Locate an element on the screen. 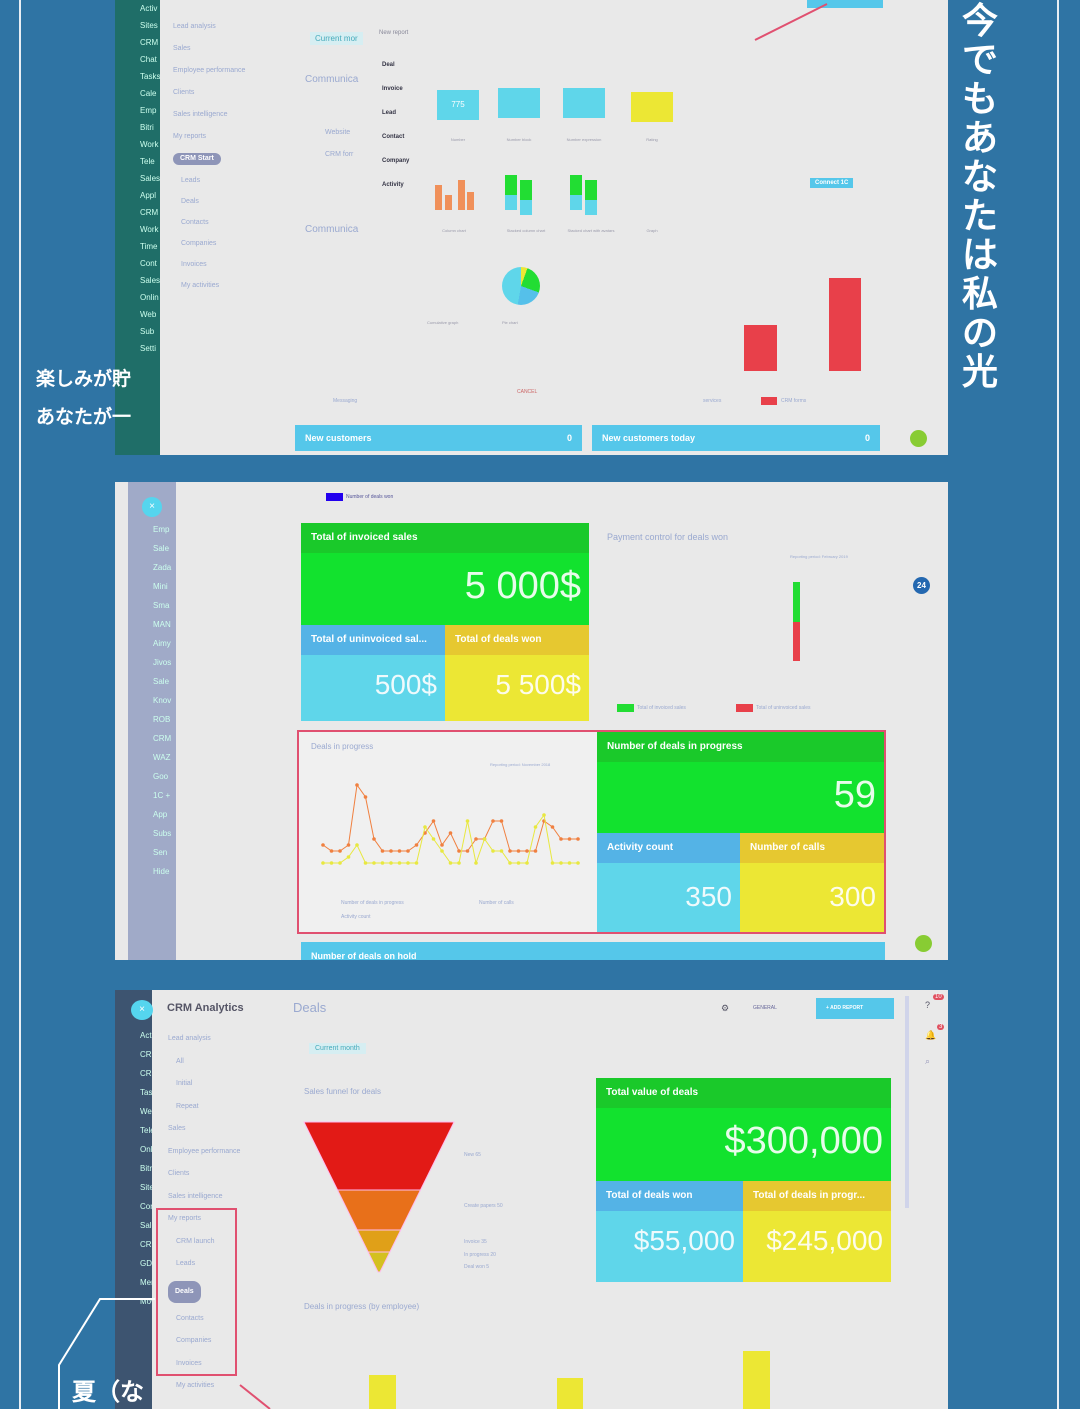 This screenshot has height=1409, width=1080. nav-item: Deals is located at coordinates (184, 1291).